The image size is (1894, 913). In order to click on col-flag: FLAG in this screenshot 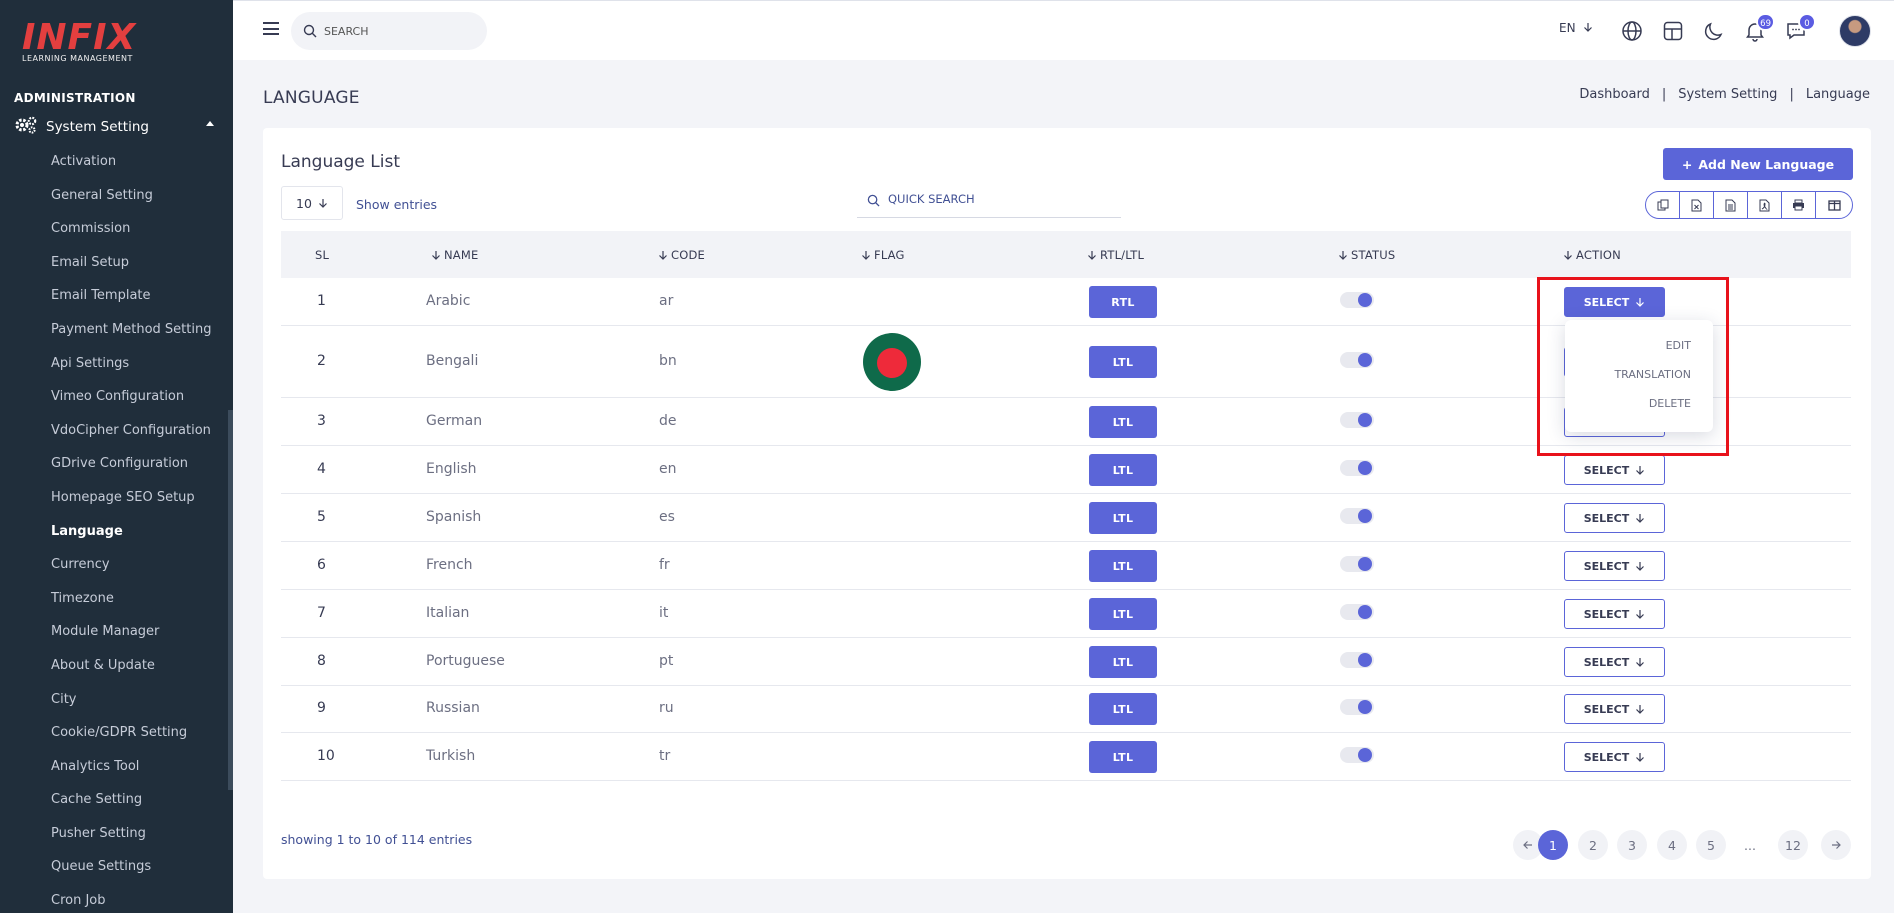, I will do `click(883, 255)`.